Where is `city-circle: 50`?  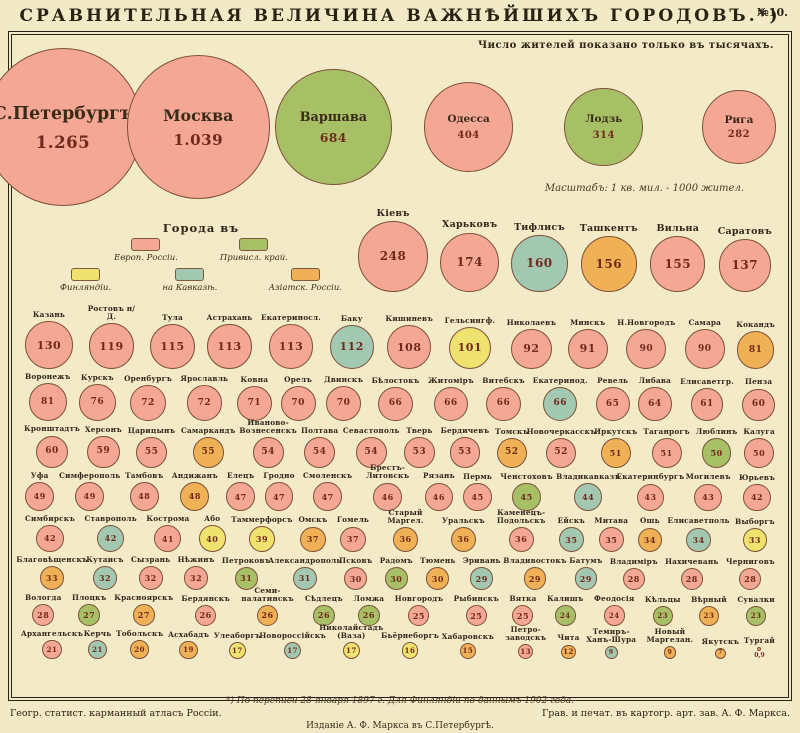 city-circle: 50 is located at coordinates (759, 453).